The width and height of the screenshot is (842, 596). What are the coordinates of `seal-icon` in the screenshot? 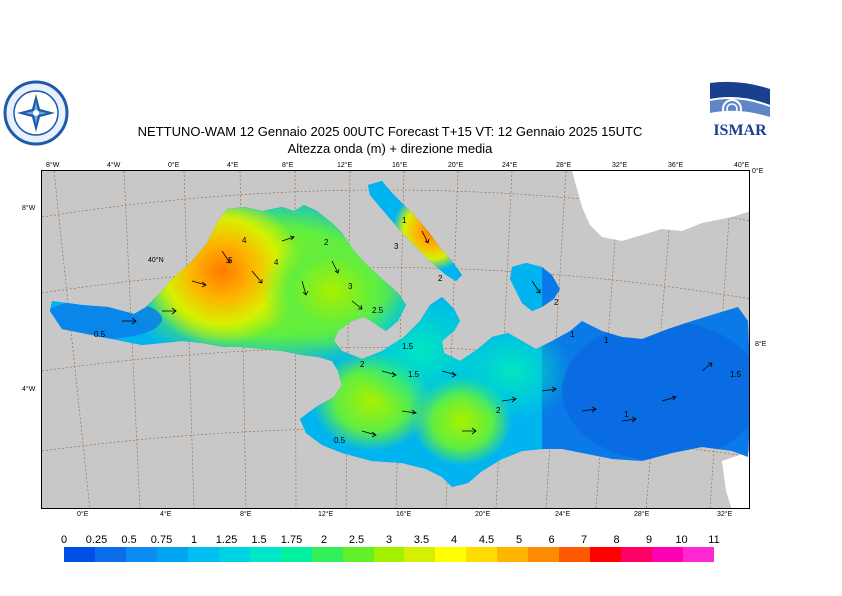 It's located at (36, 113).